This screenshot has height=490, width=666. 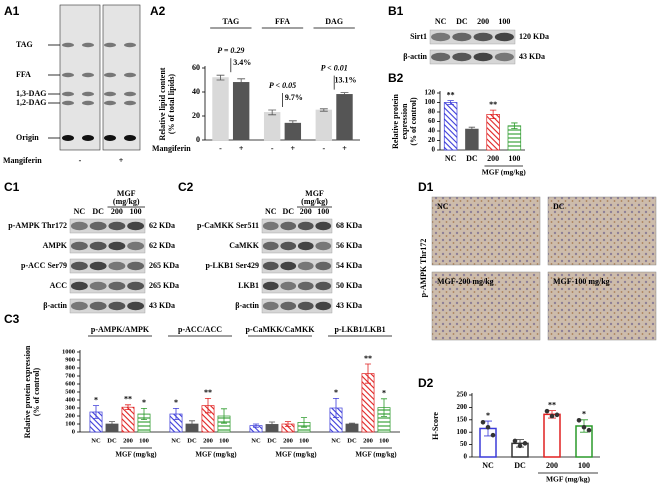 What do you see at coordinates (171, 148) in the screenshot?
I see `x-axis-label: Mangiferin` at bounding box center [171, 148].